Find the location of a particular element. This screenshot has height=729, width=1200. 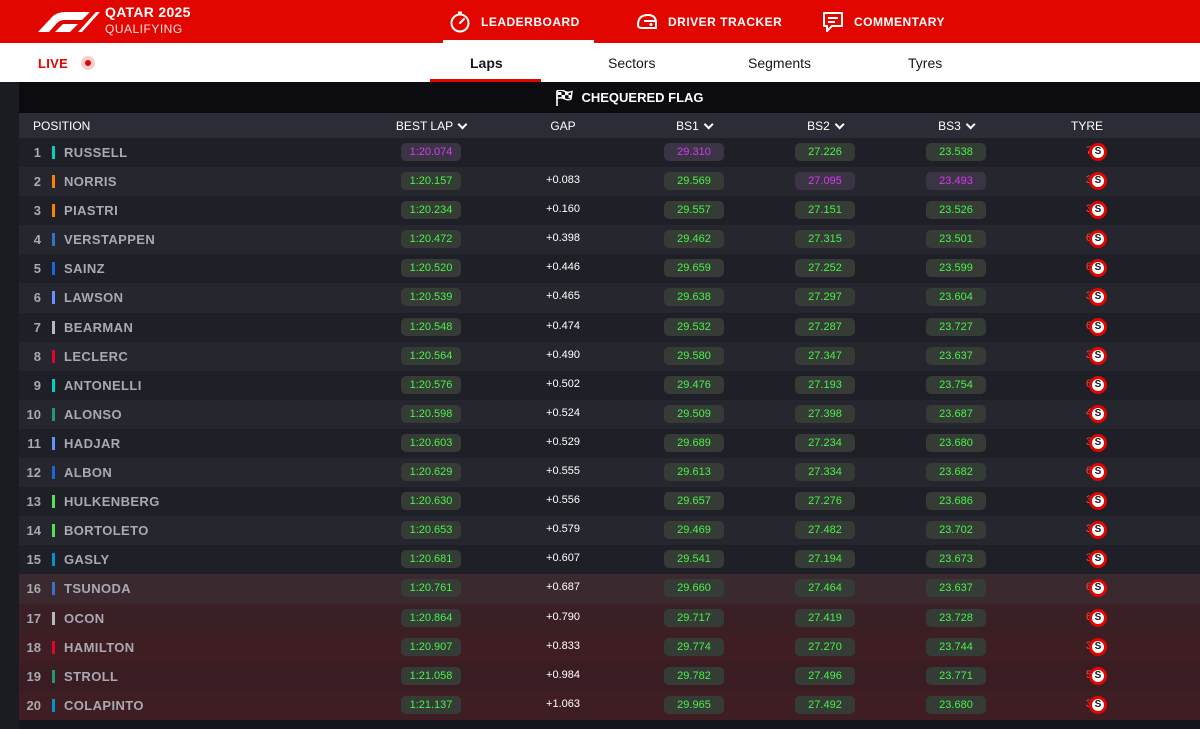

position-number: 7 is located at coordinates (37, 327).